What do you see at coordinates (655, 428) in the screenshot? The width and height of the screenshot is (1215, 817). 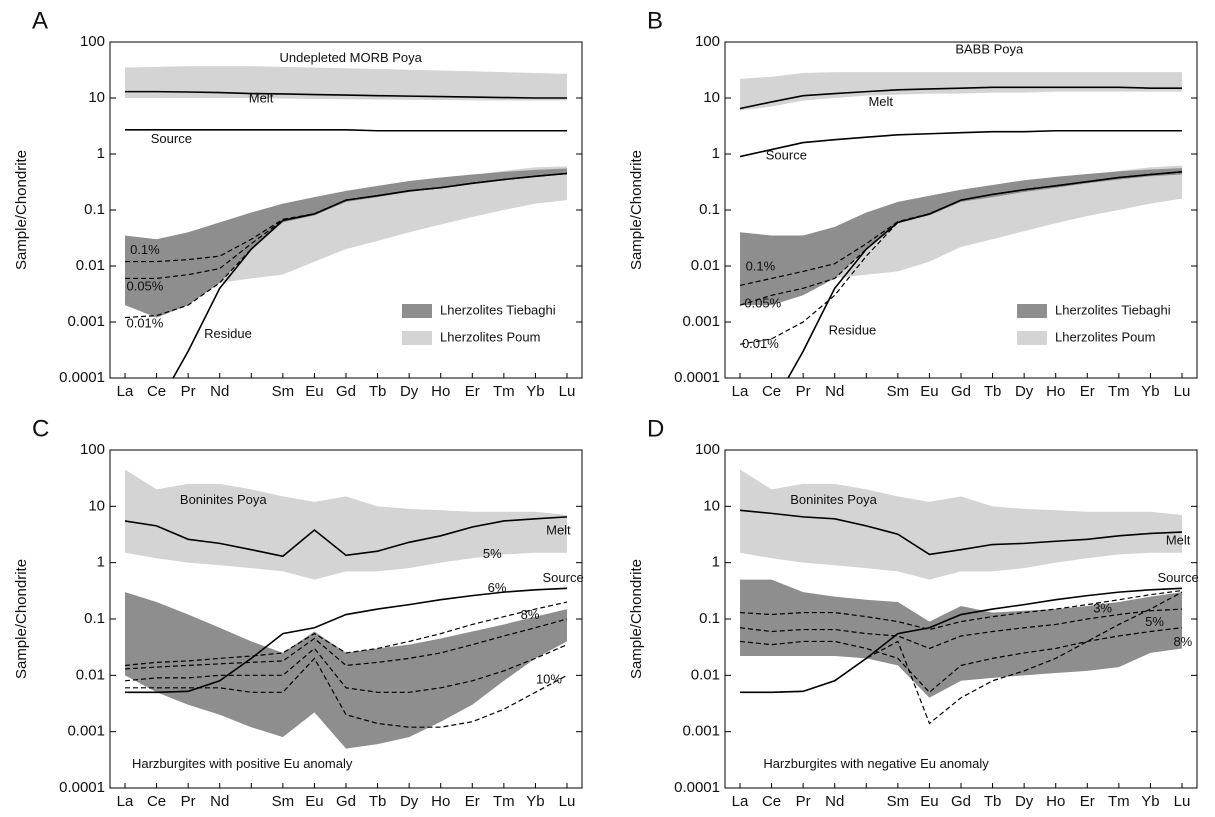 I see `panel-label: D` at bounding box center [655, 428].